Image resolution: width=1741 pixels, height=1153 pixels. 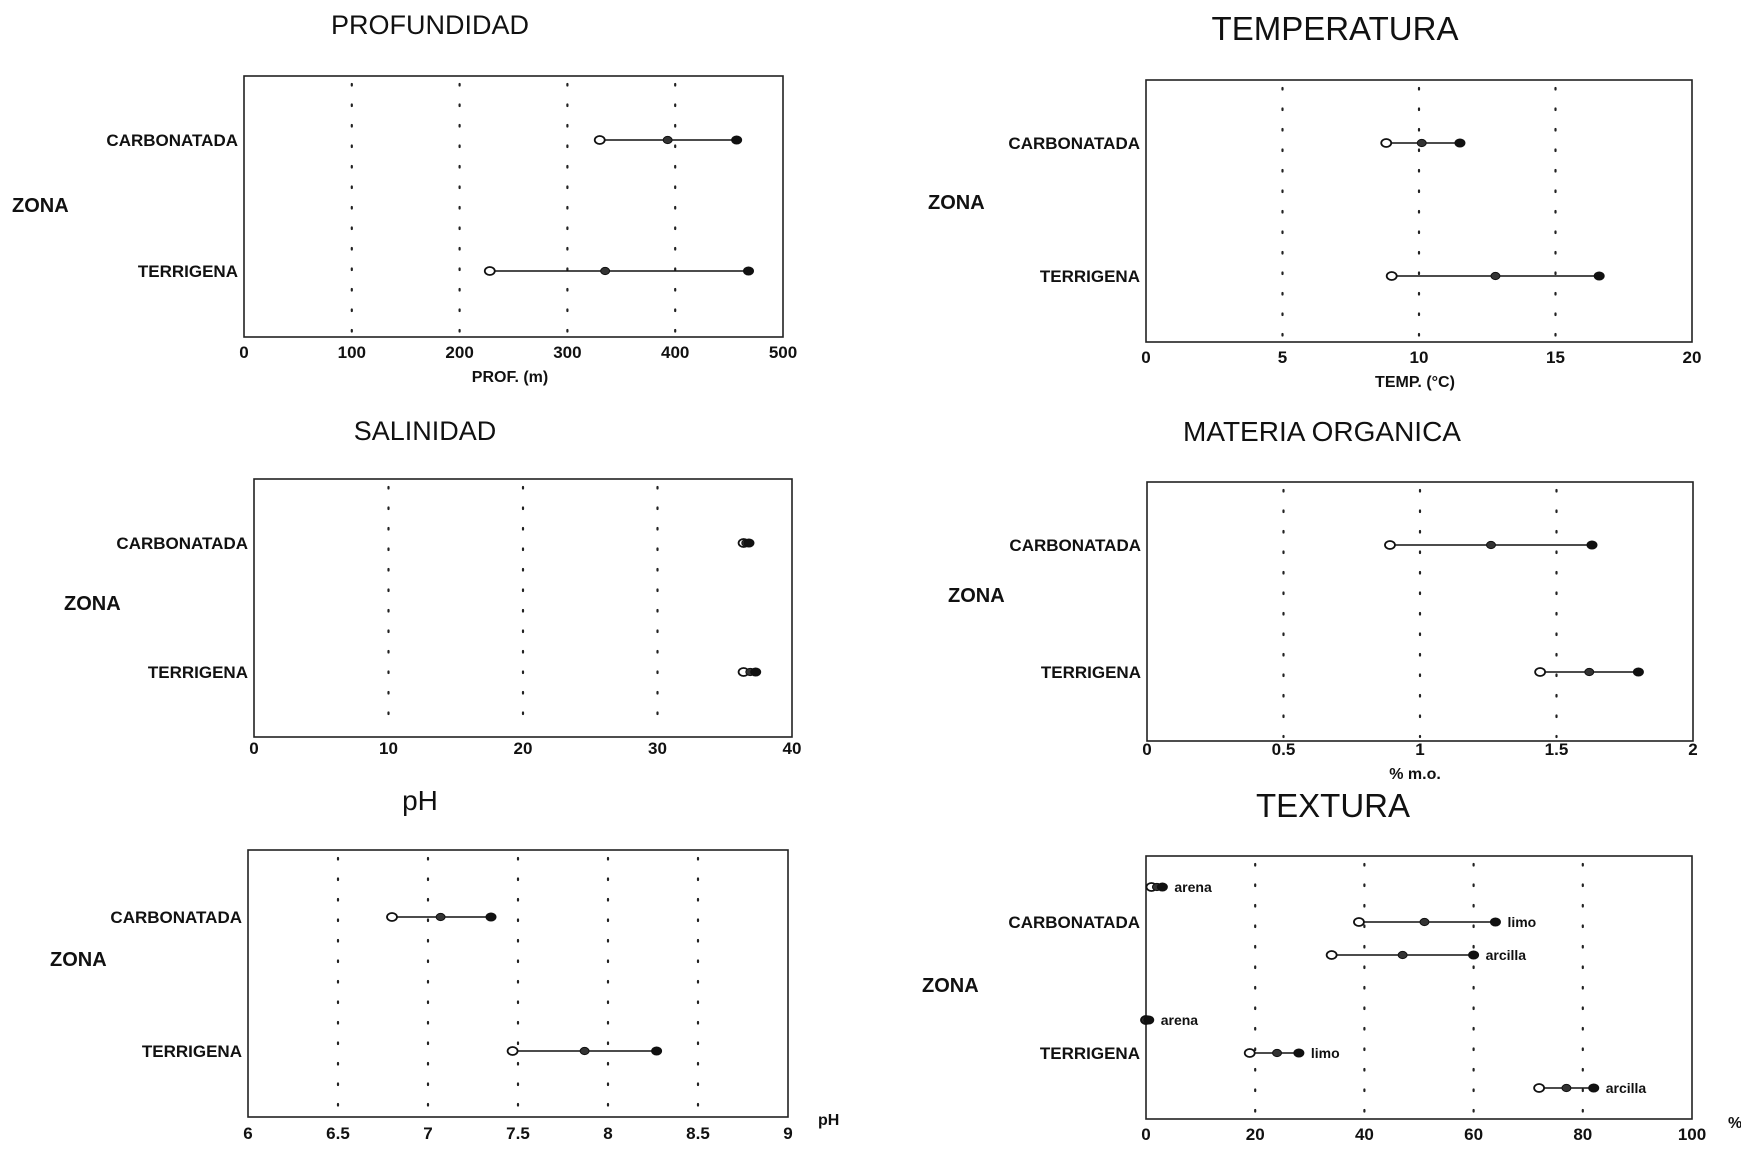 What do you see at coordinates (518, 1133) in the screenshot?
I see `x-tick-label: 7.5` at bounding box center [518, 1133].